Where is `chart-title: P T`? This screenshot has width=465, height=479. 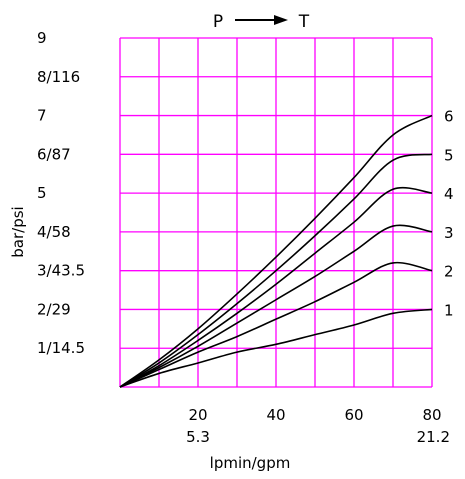
chart-title: P T is located at coordinates (261, 22).